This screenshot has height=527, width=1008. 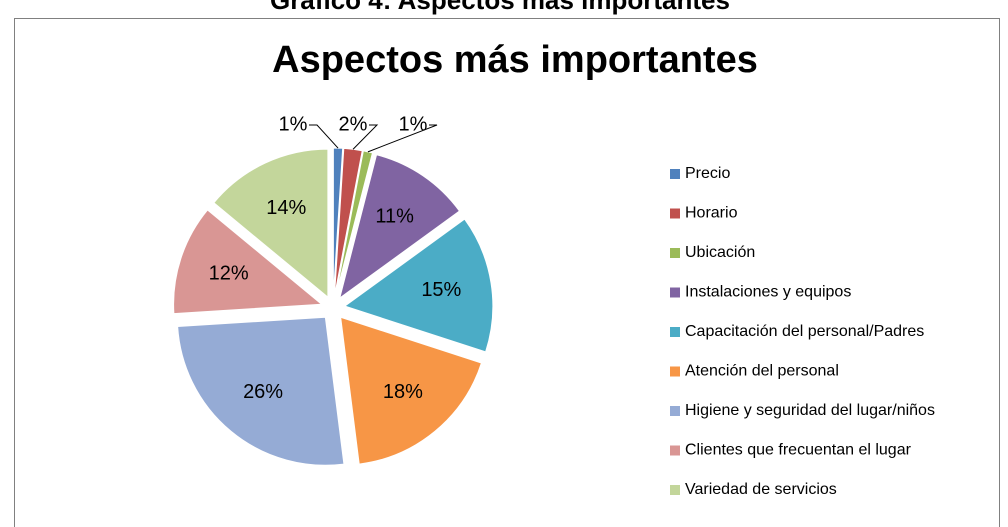 I want to click on legend-label: Higiene y seguridad del lugar/niños, so click(x=810, y=410).